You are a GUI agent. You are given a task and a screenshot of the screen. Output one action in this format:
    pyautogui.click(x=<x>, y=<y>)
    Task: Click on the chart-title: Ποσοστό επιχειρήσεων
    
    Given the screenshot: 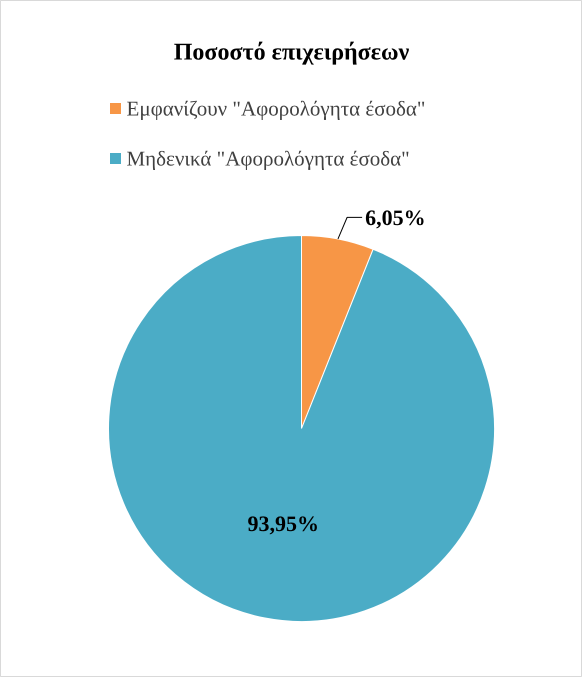 What is the action you would take?
    pyautogui.click(x=292, y=53)
    